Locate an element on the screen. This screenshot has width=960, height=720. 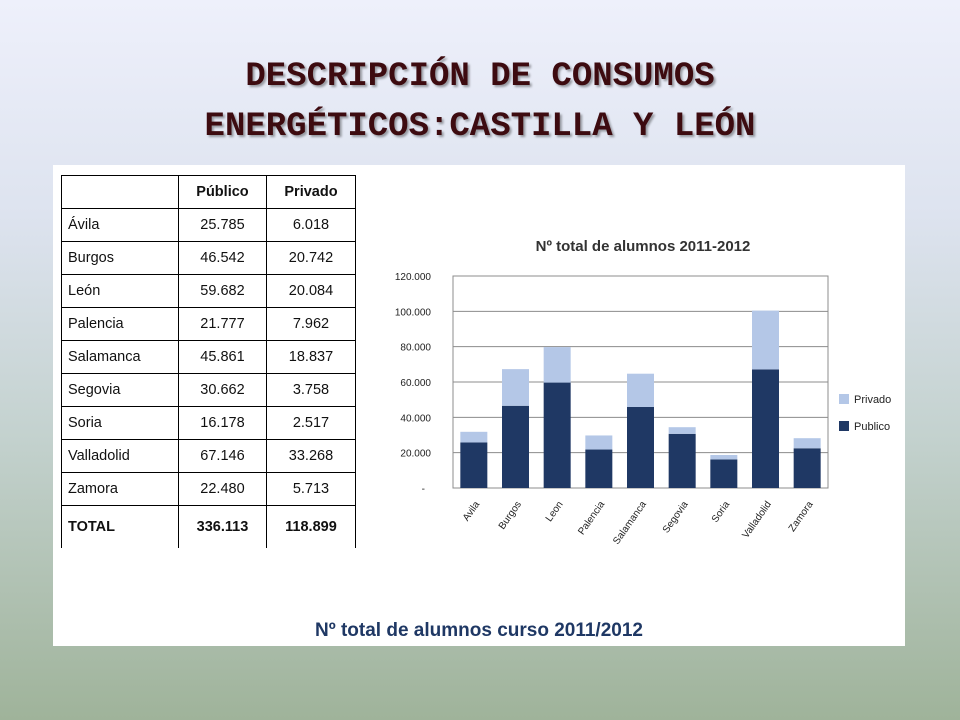
province-name: Segovia is located at coordinates (120, 390).